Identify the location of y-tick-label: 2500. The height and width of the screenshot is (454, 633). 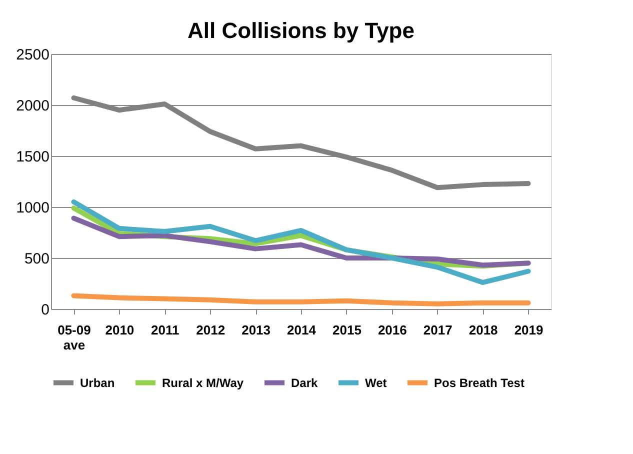
(33, 55).